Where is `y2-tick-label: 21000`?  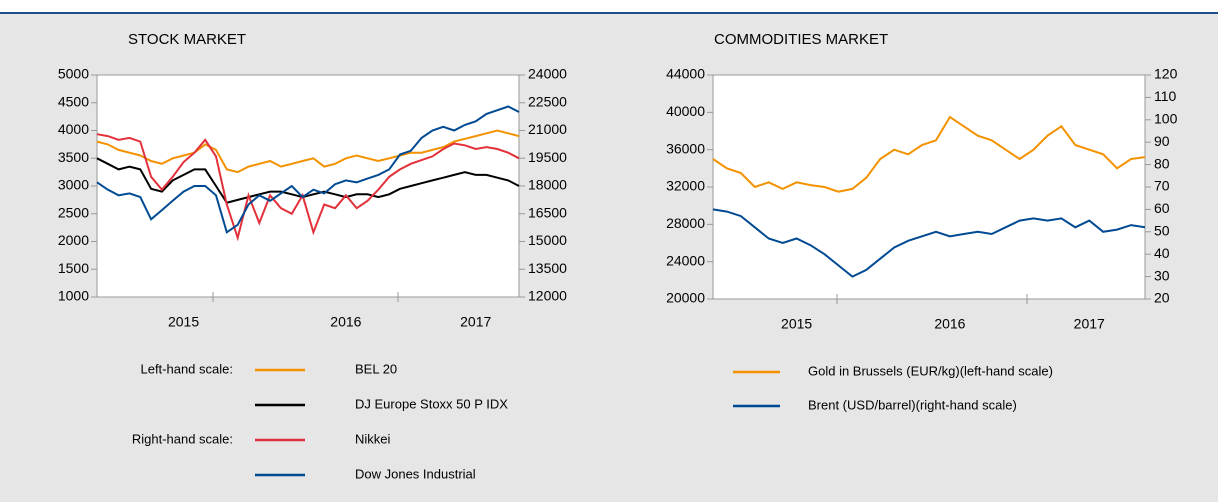 y2-tick-label: 21000 is located at coordinates (547, 129).